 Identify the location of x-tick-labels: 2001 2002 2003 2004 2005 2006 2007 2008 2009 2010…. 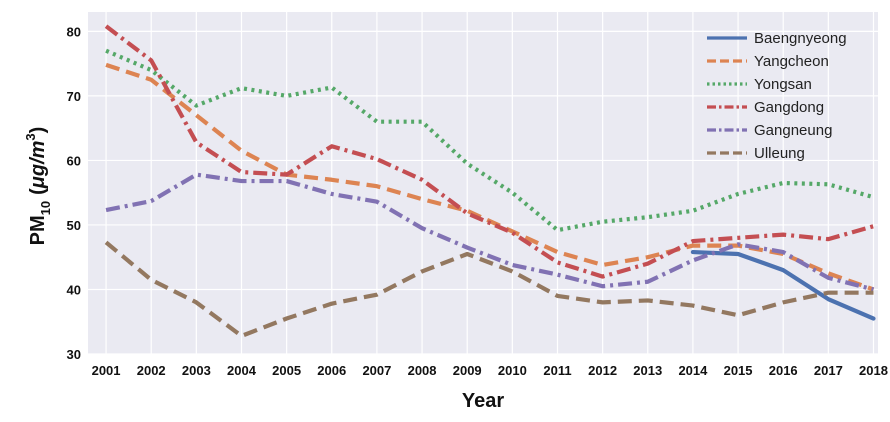
(490, 370).